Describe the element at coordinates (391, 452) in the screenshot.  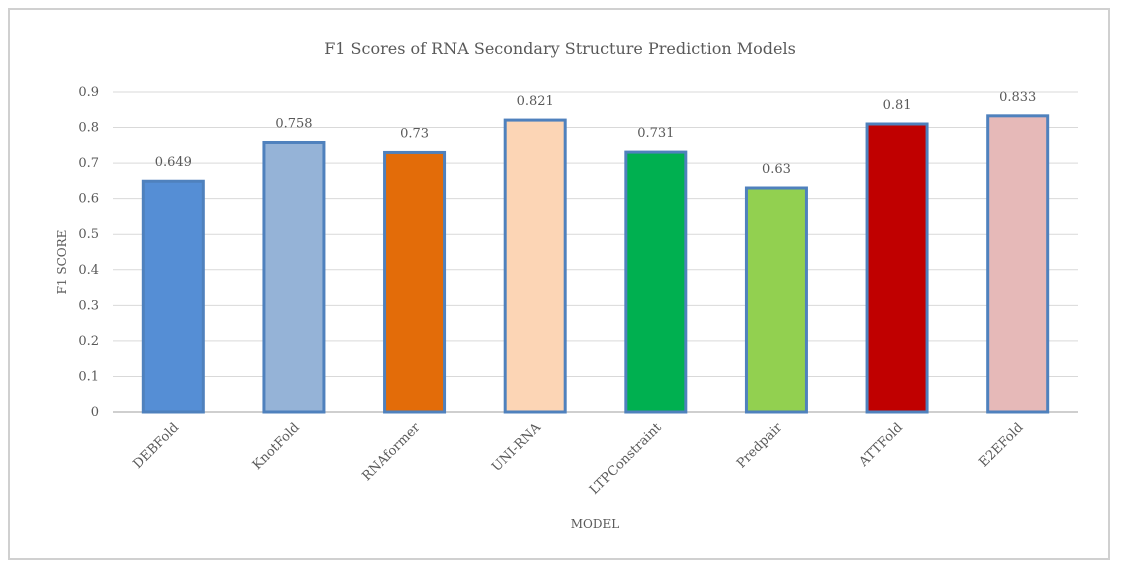
I see `x-tick-label: RNAformer` at that location.